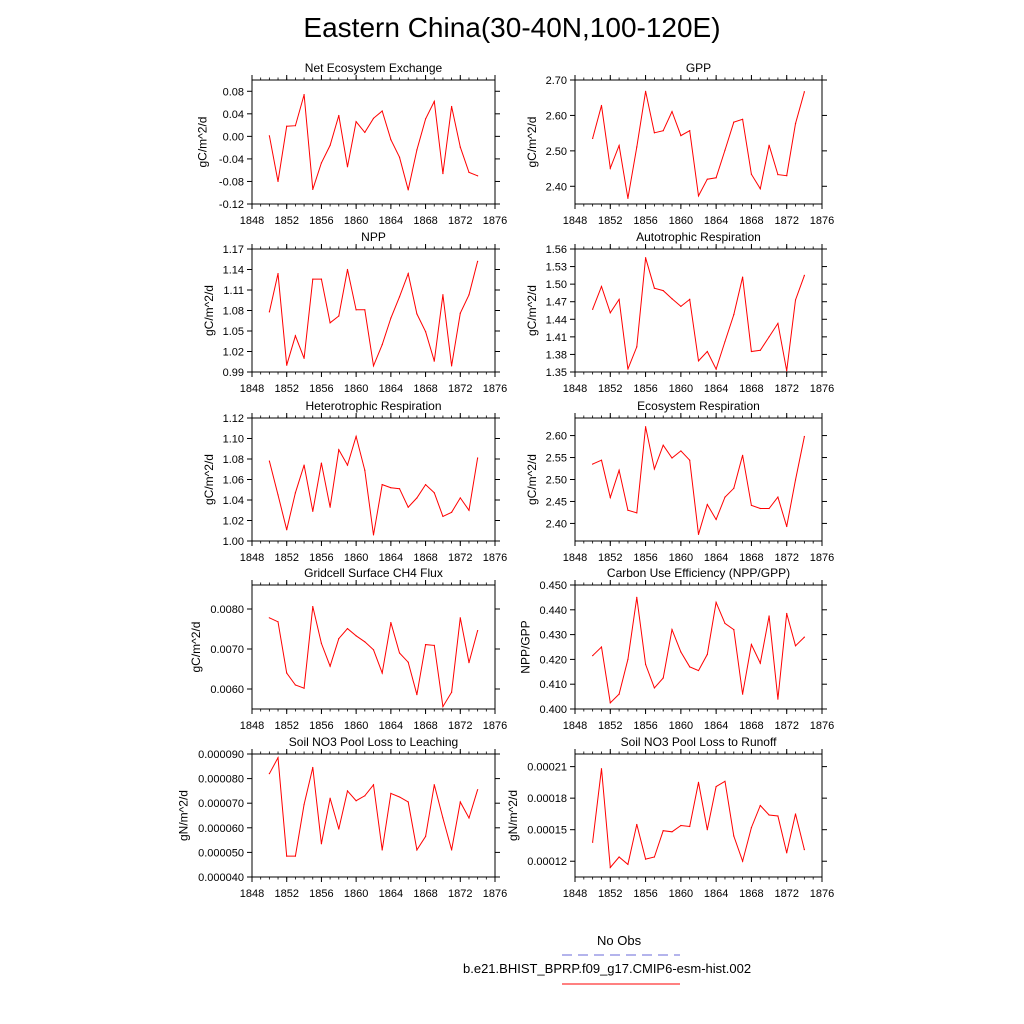 Image resolution: width=1024 pixels, height=1024 pixels. I want to click on y-tick-label: 1.08, so click(233, 312).